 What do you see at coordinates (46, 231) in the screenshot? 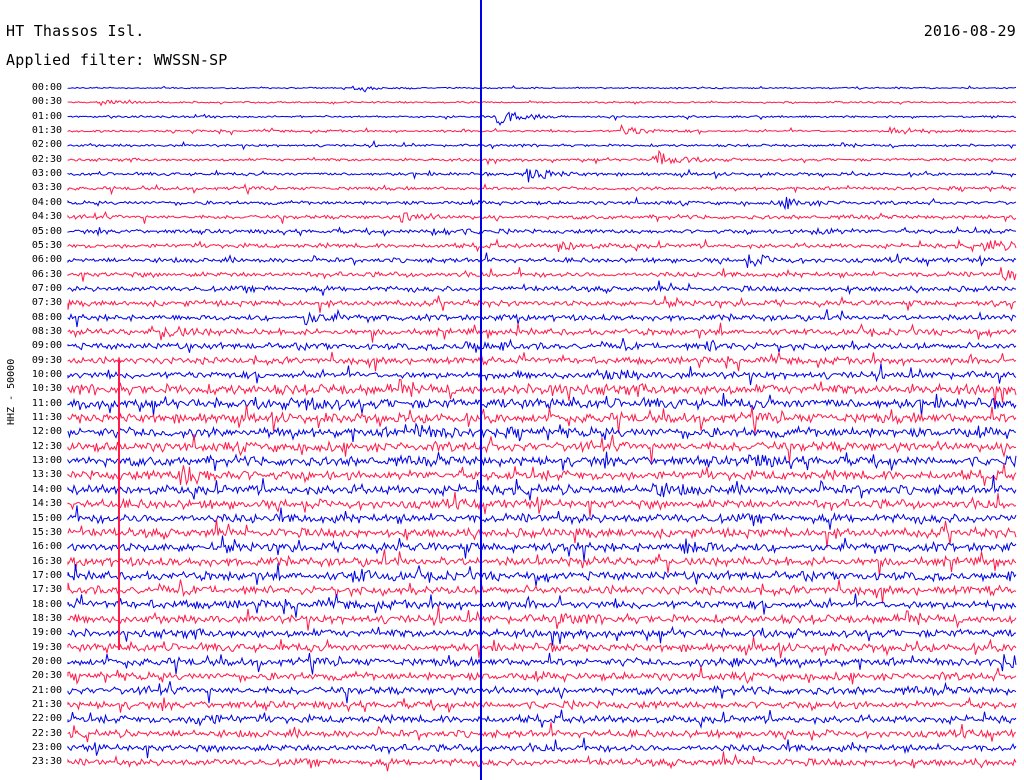
I see `time-label: 05:00` at bounding box center [46, 231].